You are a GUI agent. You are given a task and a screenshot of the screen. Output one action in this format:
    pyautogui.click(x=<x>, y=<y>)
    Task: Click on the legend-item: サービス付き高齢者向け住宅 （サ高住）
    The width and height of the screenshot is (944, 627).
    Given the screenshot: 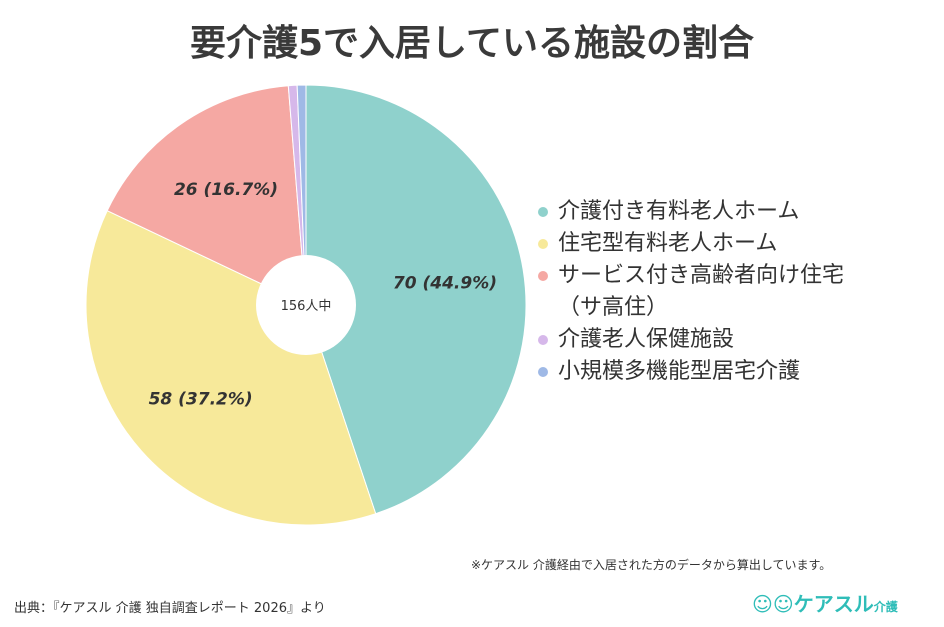 What is the action you would take?
    pyautogui.click(x=691, y=292)
    